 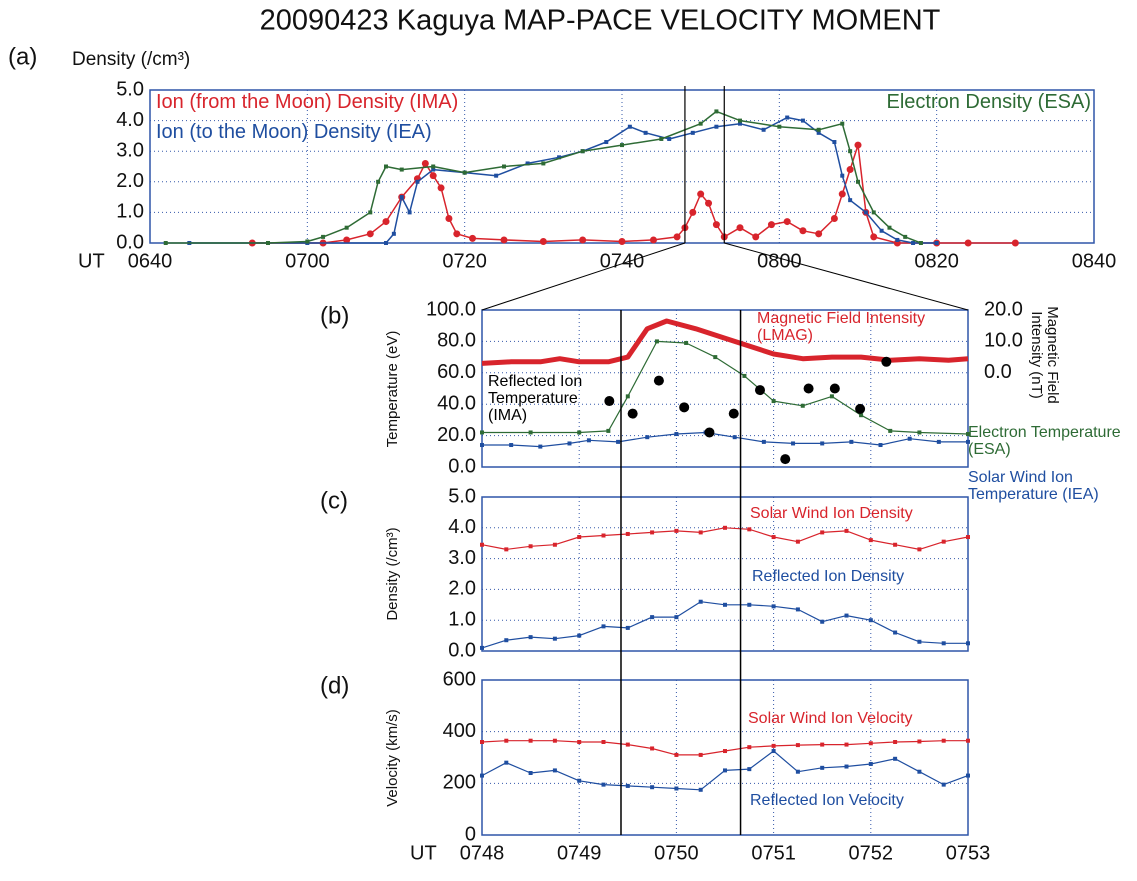 What do you see at coordinates (294, 132) in the screenshot?
I see `series-label: Ion (to the Moon) Density (IEA)` at bounding box center [294, 132].